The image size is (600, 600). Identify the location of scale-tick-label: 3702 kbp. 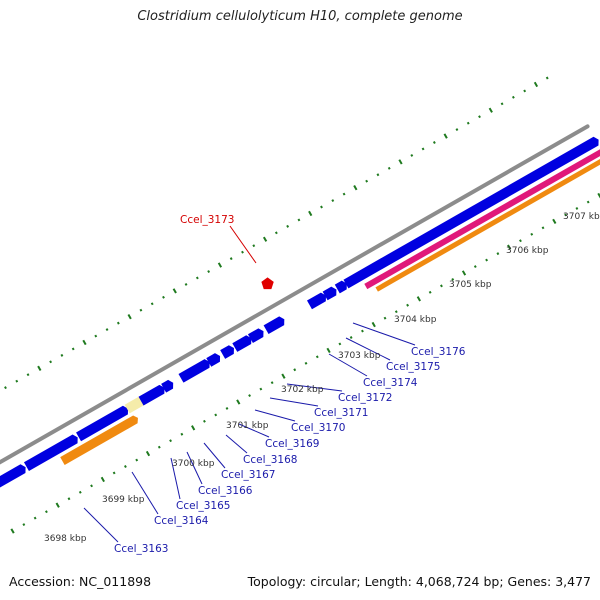
(302, 390).